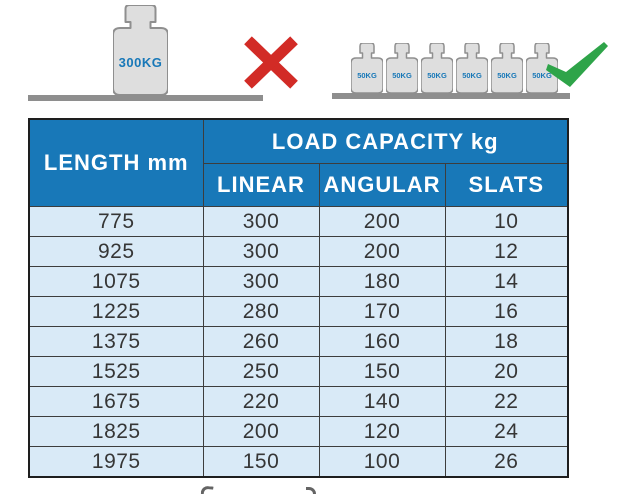  Describe the element at coordinates (145, 98) in the screenshot. I see `shelf-left` at that location.